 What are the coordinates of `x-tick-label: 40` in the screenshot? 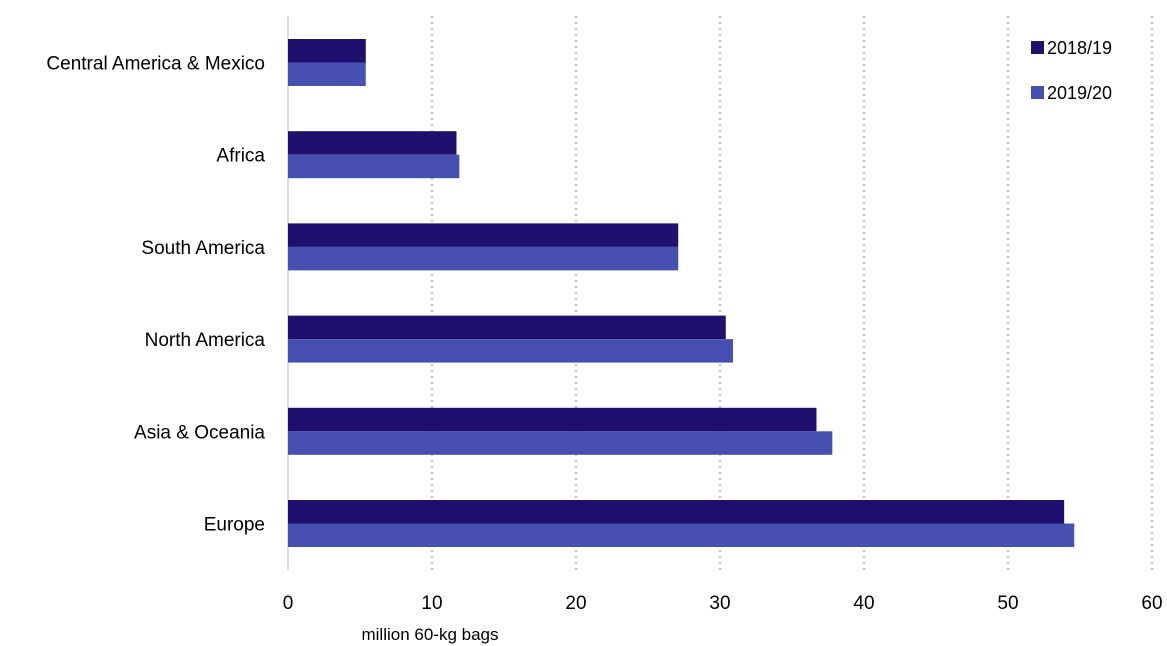 It's located at (863, 603).